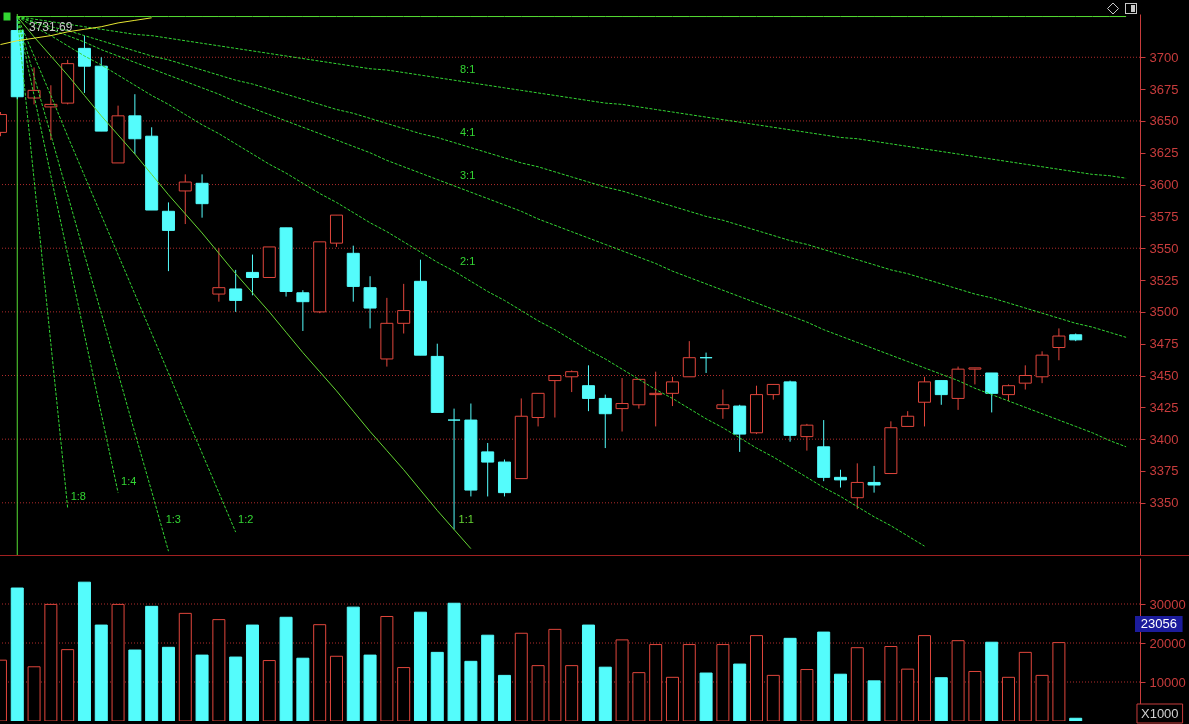  What do you see at coordinates (1164, 471) in the screenshot?
I see `y-tick-label: 3375` at bounding box center [1164, 471].